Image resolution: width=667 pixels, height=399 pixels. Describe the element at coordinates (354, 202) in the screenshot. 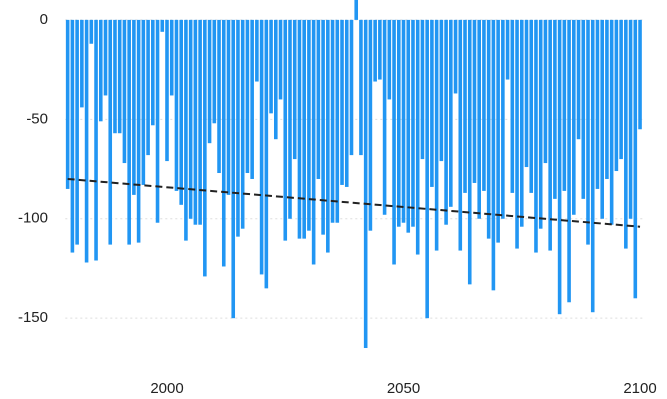

I see `trend-line` at that location.